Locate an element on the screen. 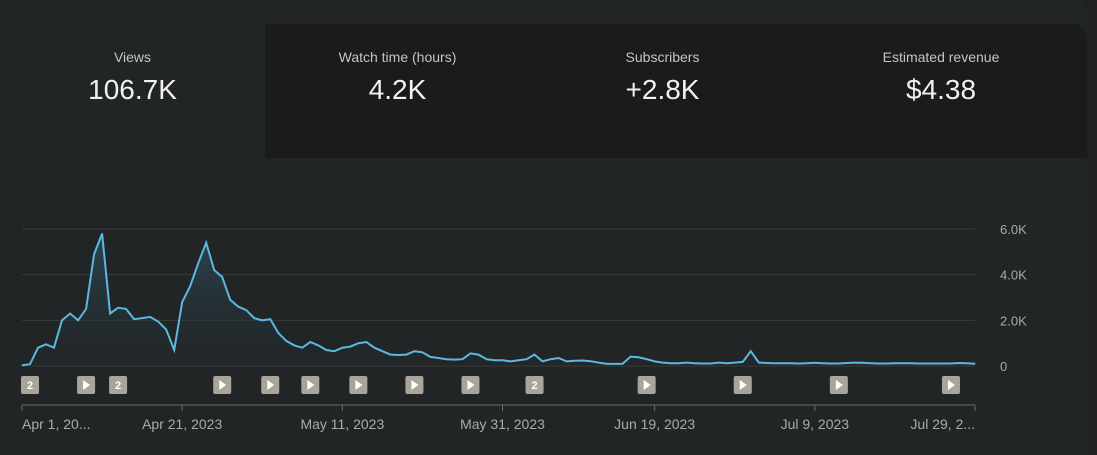  metric-tab-subscribers: Subscribers +2.8K is located at coordinates (662, 91).